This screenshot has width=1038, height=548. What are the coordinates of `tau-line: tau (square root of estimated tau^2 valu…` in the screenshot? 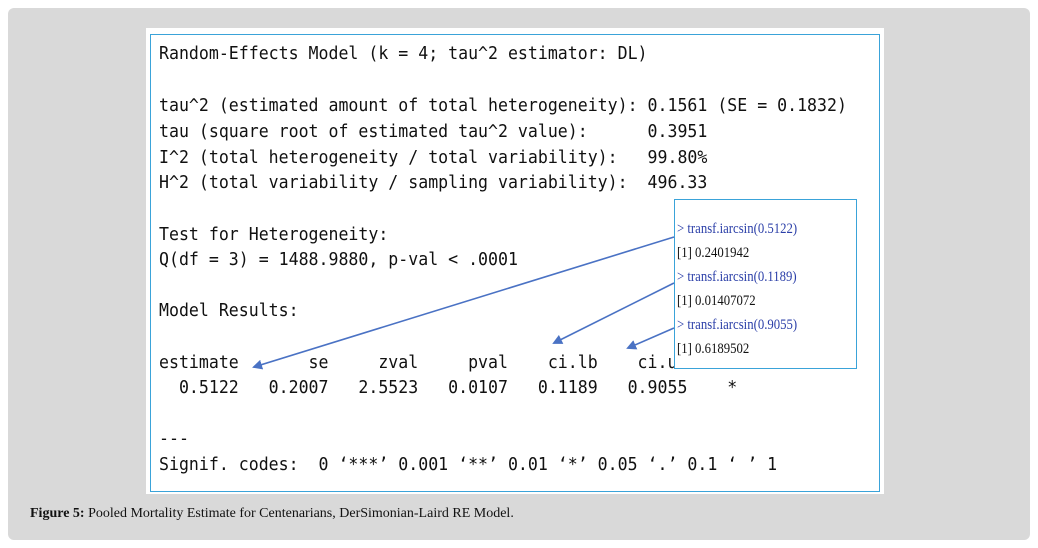 It's located at (433, 131).